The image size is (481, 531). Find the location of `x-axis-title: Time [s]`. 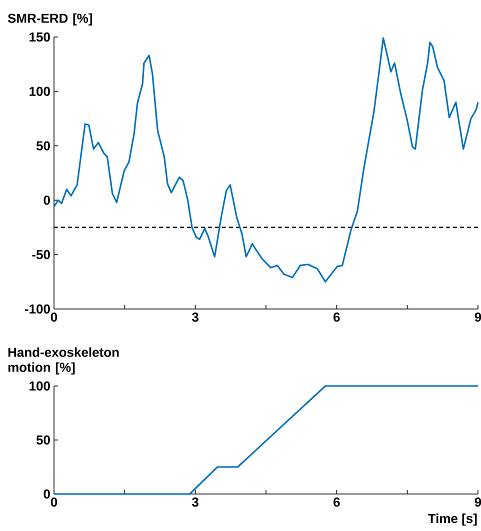

x-axis-title: Time [s] is located at coordinates (452, 520).